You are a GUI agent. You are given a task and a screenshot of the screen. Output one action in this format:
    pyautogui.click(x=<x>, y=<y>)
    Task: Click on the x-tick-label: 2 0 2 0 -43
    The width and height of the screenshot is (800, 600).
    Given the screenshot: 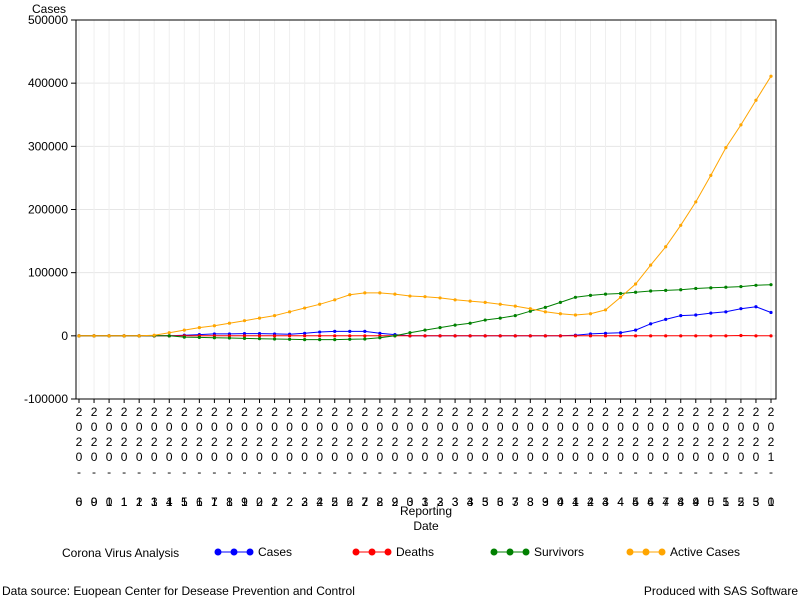 What is the action you would take?
    pyautogui.click(x=605, y=457)
    